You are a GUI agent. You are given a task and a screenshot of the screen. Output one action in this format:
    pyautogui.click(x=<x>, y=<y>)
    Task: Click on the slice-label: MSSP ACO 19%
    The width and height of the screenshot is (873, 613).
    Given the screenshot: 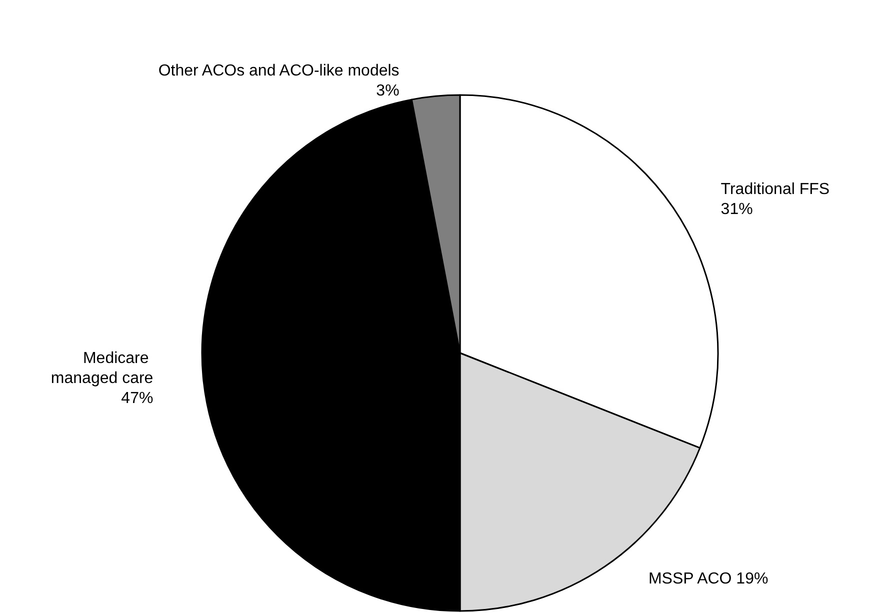 What is the action you would take?
    pyautogui.click(x=708, y=579)
    